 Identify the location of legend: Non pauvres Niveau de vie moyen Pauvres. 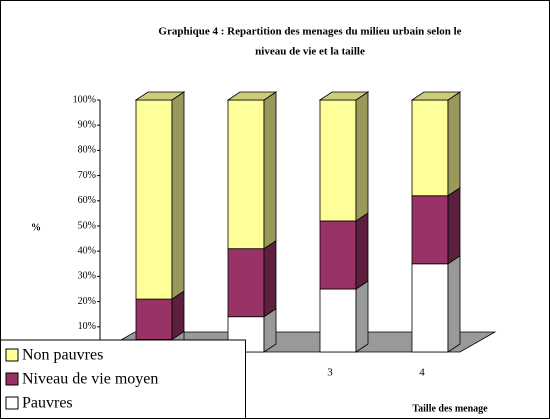
(123, 379).